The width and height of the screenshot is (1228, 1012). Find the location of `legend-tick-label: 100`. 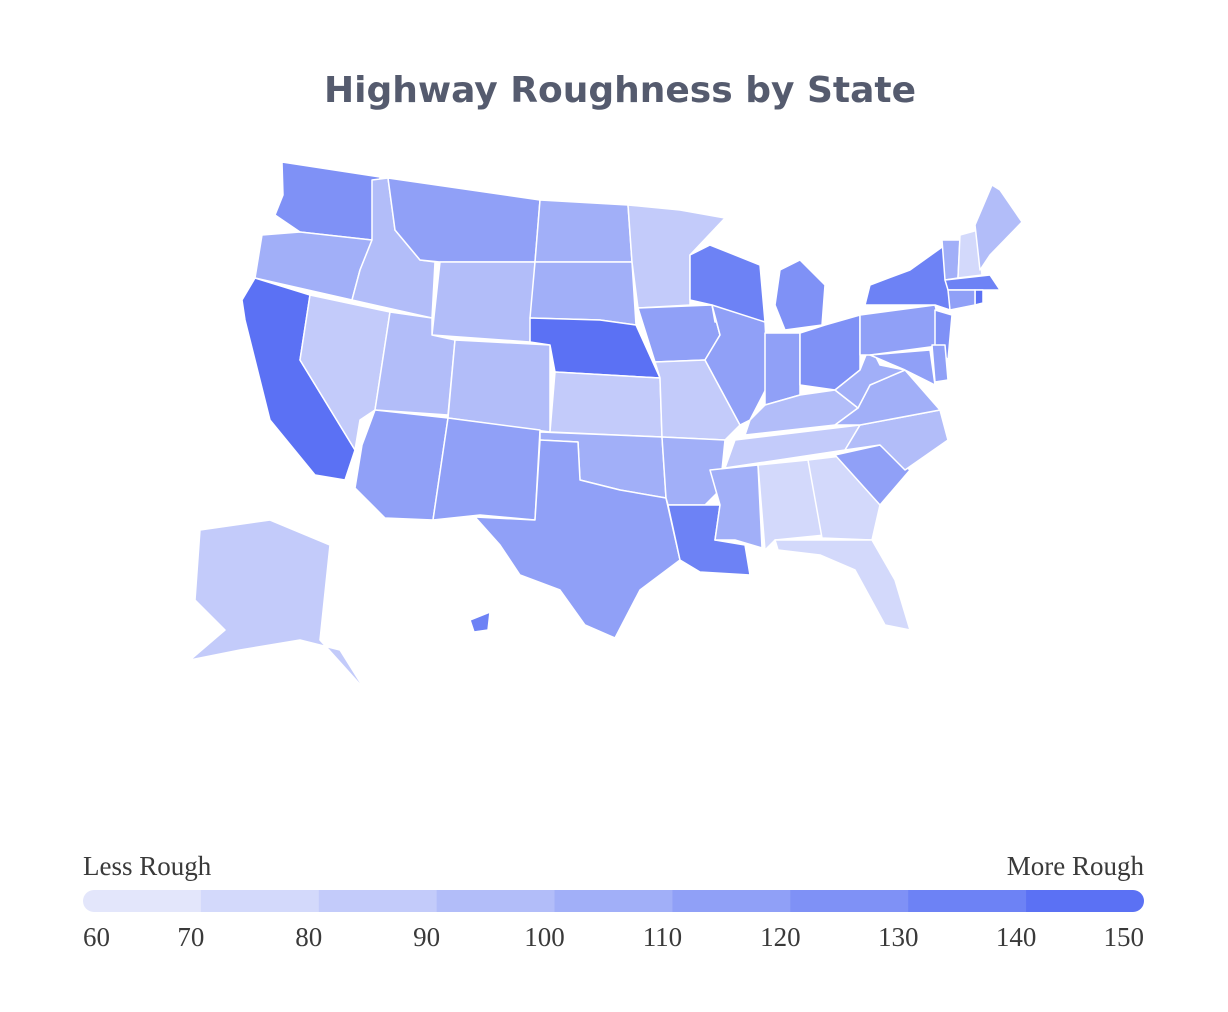

legend-tick-label: 100 is located at coordinates (544, 937).